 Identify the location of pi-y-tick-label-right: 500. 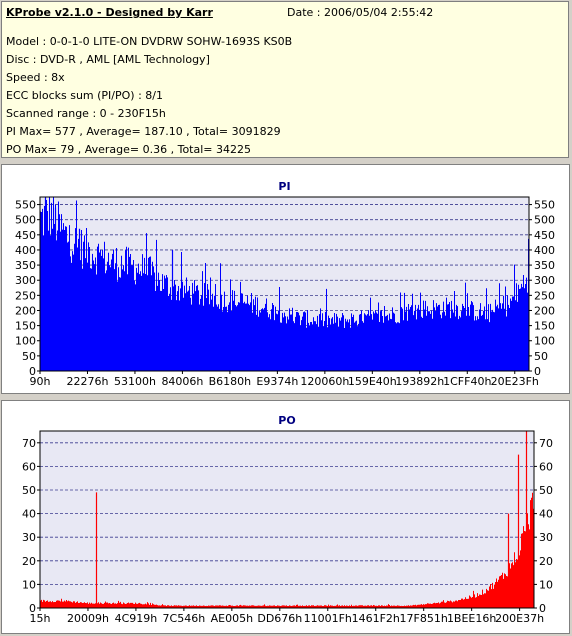
(544, 220).